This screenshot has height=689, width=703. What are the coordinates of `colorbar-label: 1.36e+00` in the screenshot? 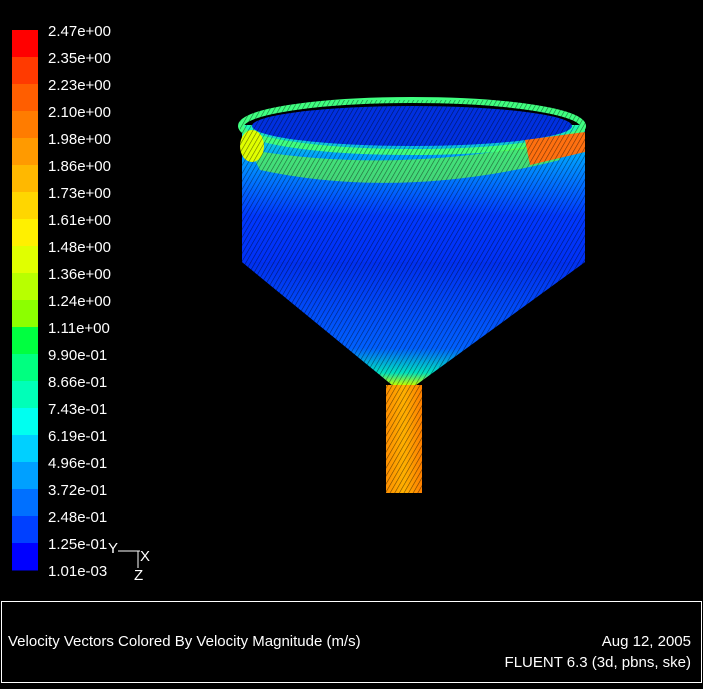 It's located at (79, 274).